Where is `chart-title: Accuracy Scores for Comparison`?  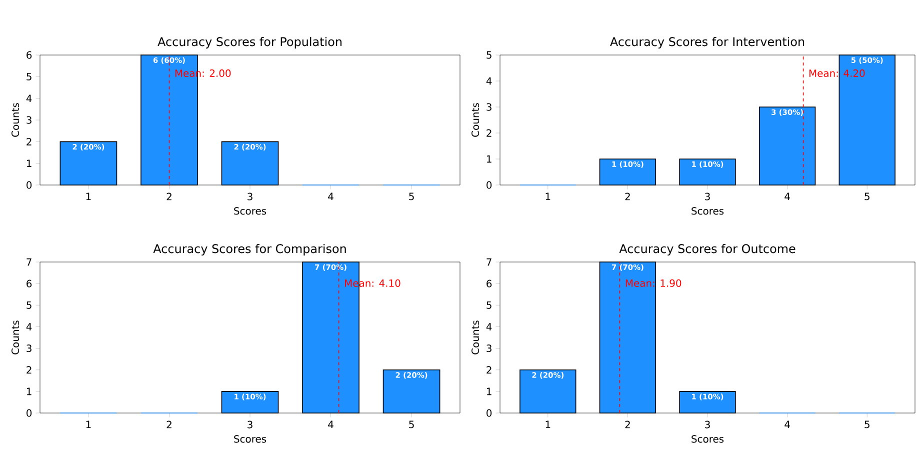
chart-title: Accuracy Scores for Comparison is located at coordinates (249, 250).